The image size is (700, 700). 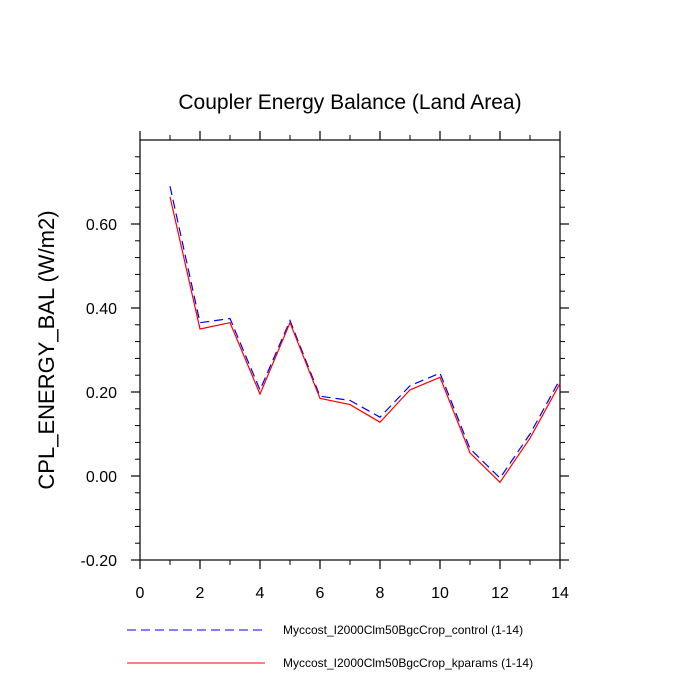 What do you see at coordinates (349, 102) in the screenshot?
I see `chart-title: Coupler Energy Balance (Land Area)` at bounding box center [349, 102].